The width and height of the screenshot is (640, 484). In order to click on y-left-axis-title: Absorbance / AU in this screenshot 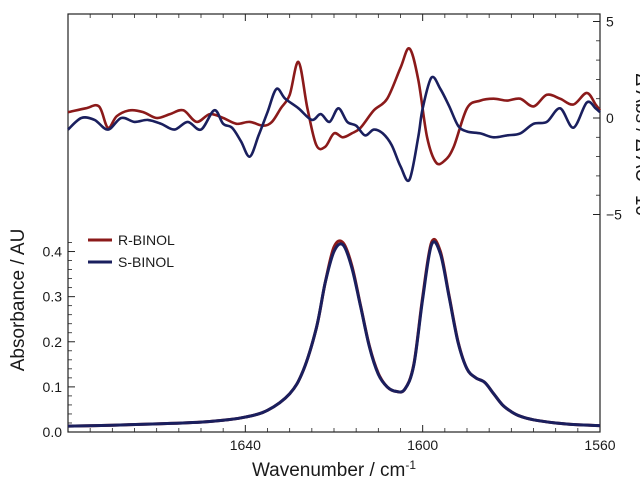, I will do `click(18, 300)`.